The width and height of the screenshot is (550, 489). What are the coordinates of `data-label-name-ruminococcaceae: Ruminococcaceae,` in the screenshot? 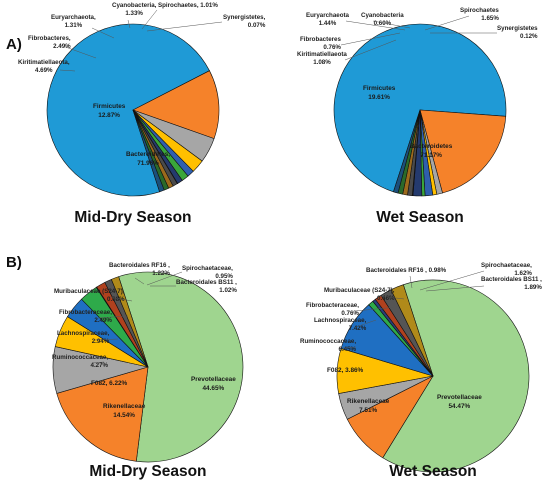 It's located at (80, 357).